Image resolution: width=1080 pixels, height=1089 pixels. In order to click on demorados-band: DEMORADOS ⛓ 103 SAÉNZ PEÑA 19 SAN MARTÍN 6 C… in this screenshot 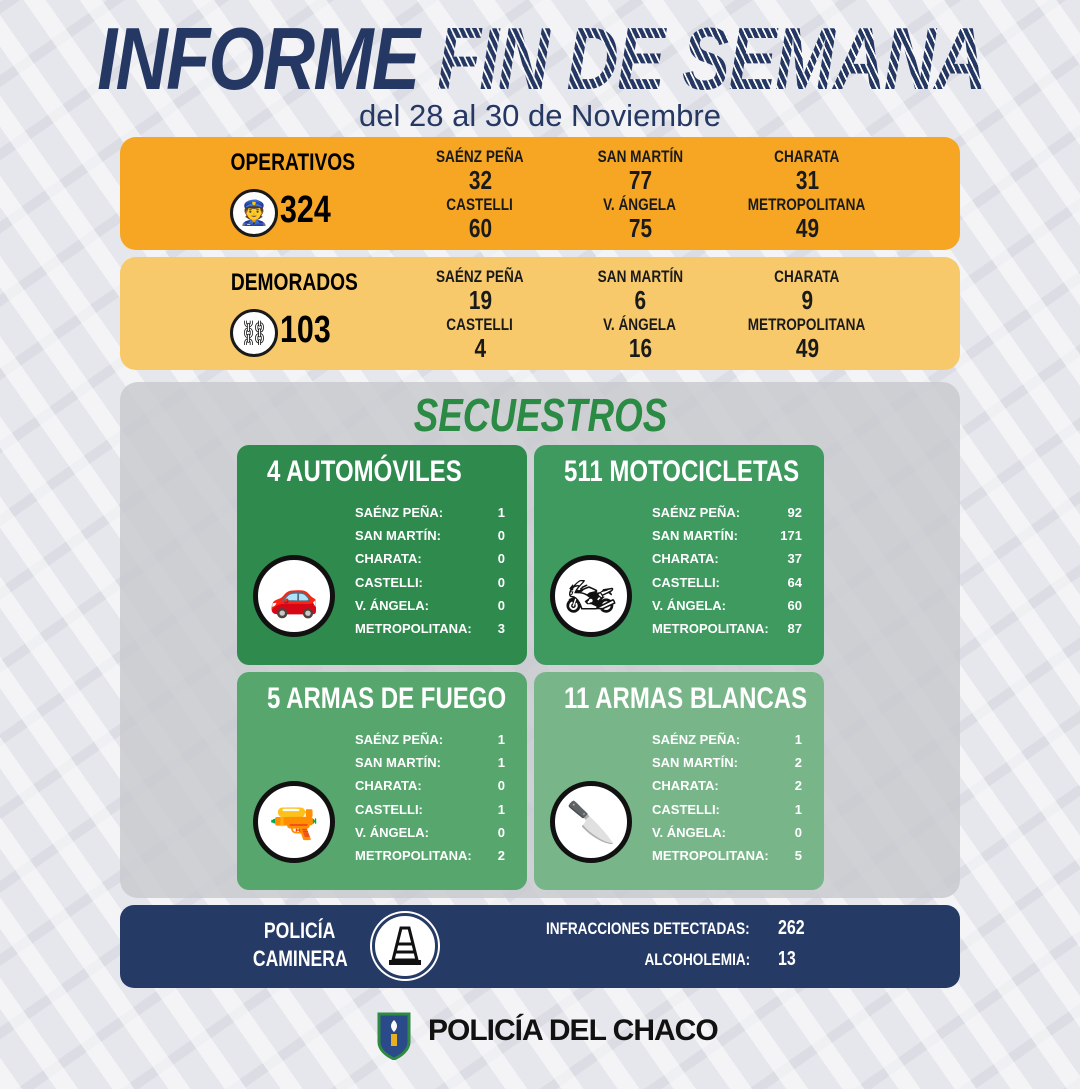, I will do `click(540, 313)`.